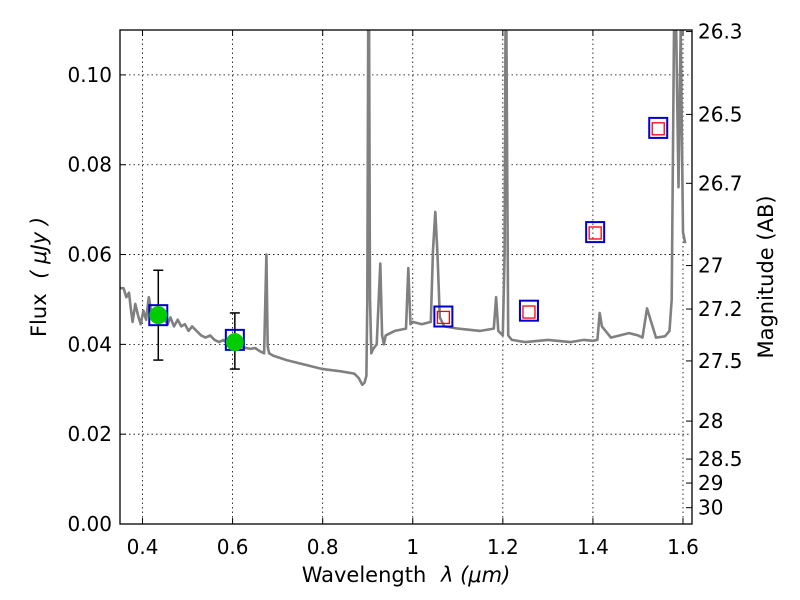  What do you see at coordinates (89, 434) in the screenshot?
I see `y-tick-label: 0.02` at bounding box center [89, 434].